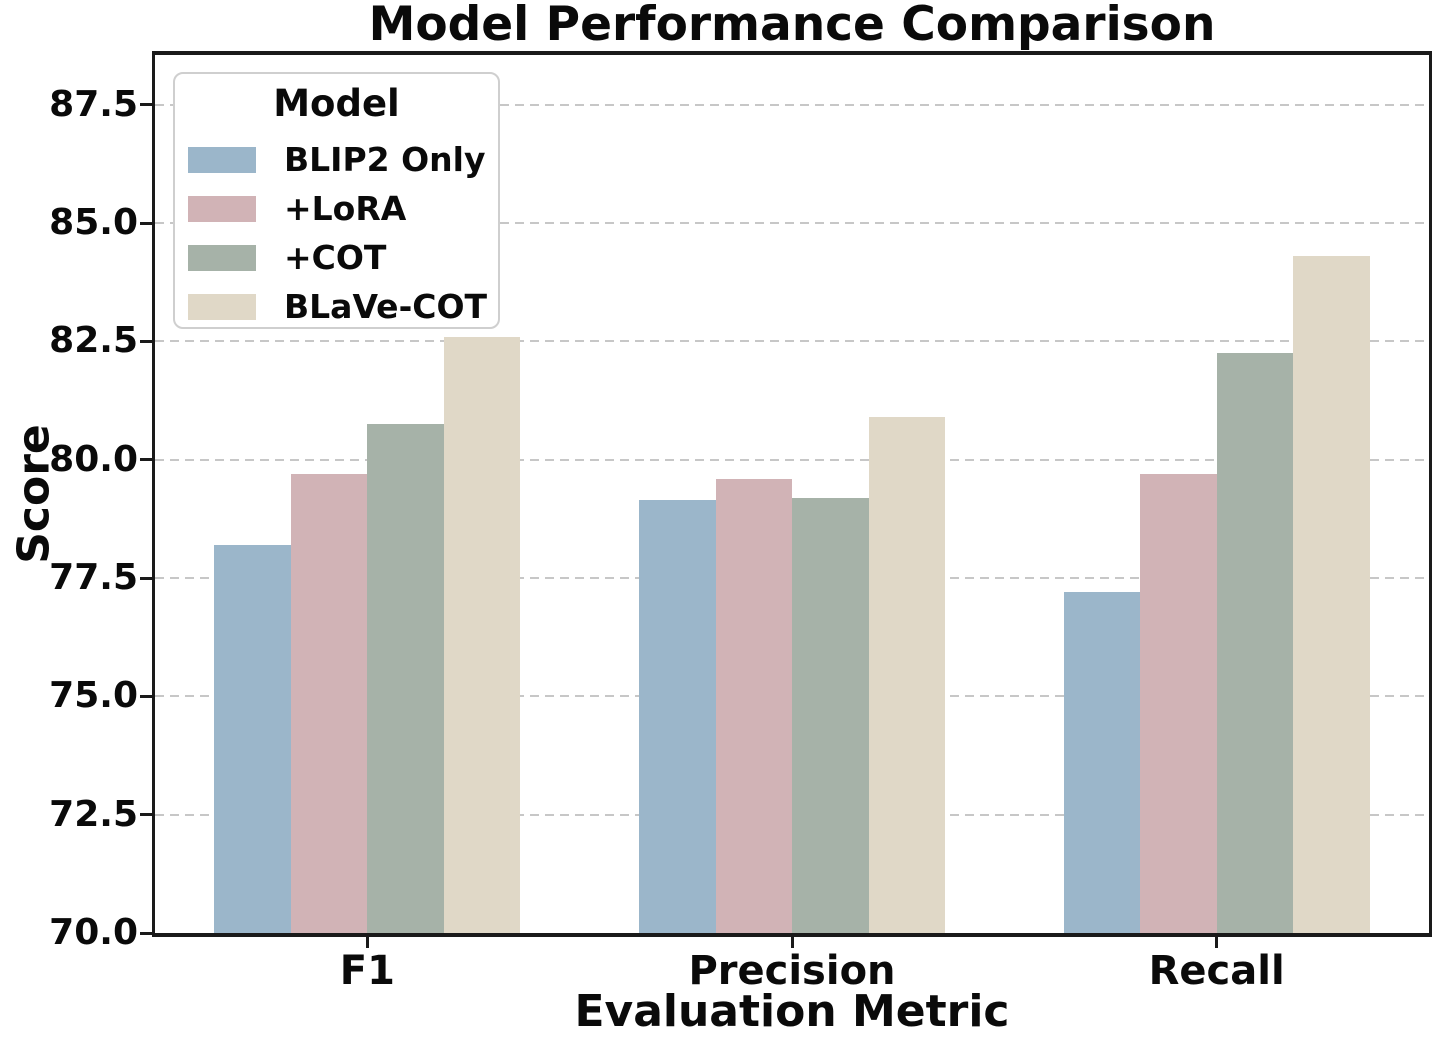 Image resolution: width=1446 pixels, height=1037 pixels. I want to click on legend-swatch-blave-cot, so click(222, 306).